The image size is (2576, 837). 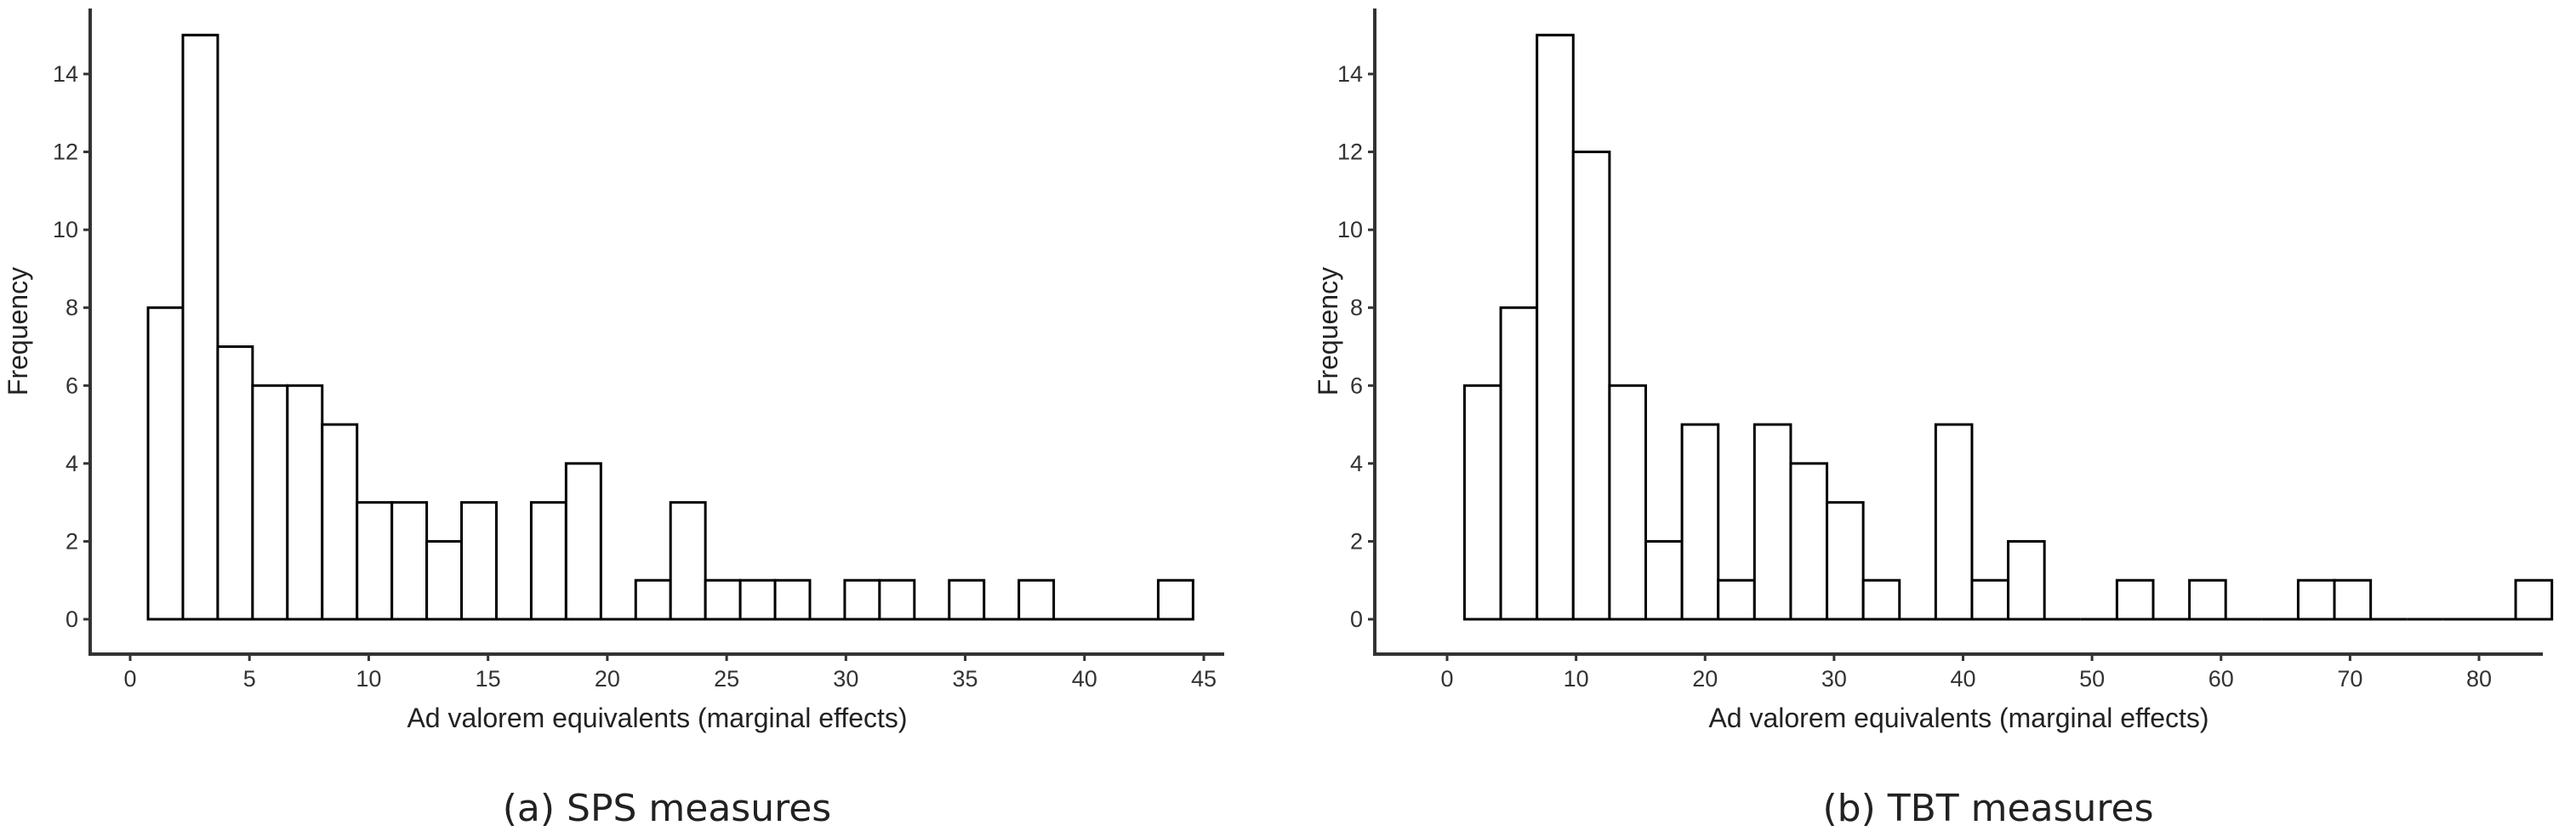 I want to click on figure-caption: (a) SPS measures, so click(x=667, y=808).